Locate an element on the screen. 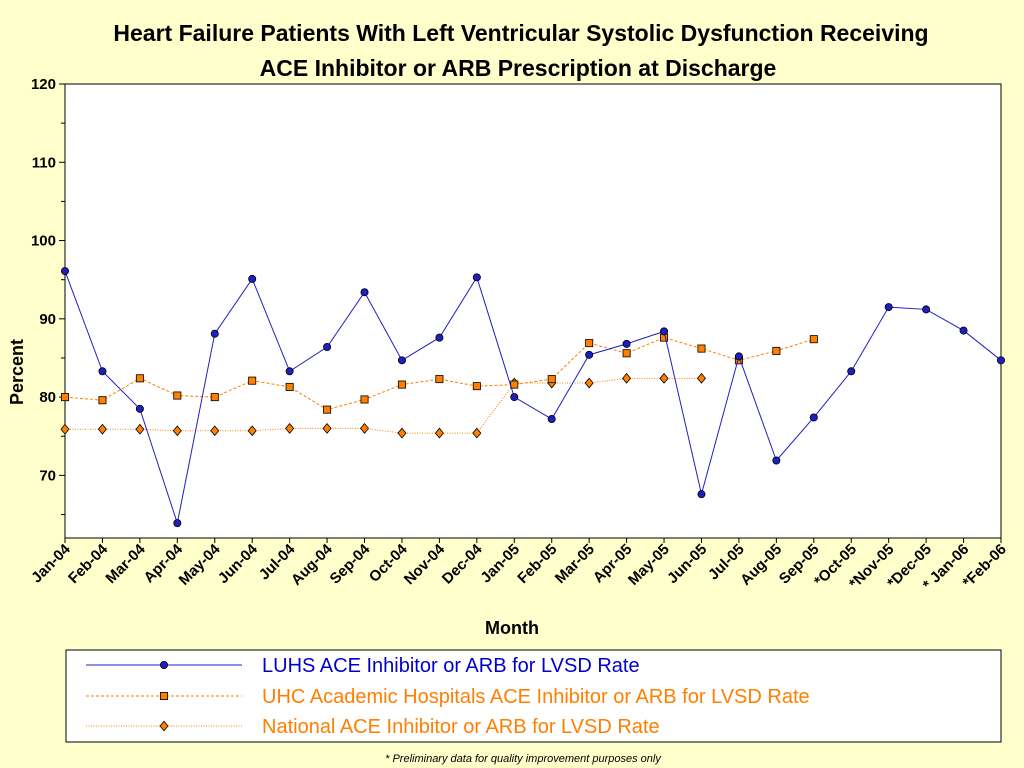 Image resolution: width=1024 pixels, height=768 pixels. x-tick-label: Jan-04 is located at coordinates (51, 563).